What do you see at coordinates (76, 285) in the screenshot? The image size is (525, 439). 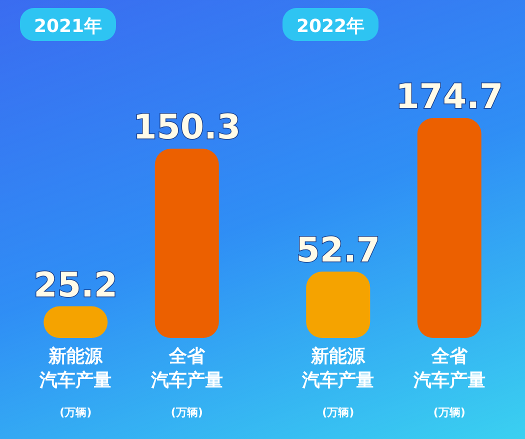 I see `data-label: 25.2` at bounding box center [76, 285].